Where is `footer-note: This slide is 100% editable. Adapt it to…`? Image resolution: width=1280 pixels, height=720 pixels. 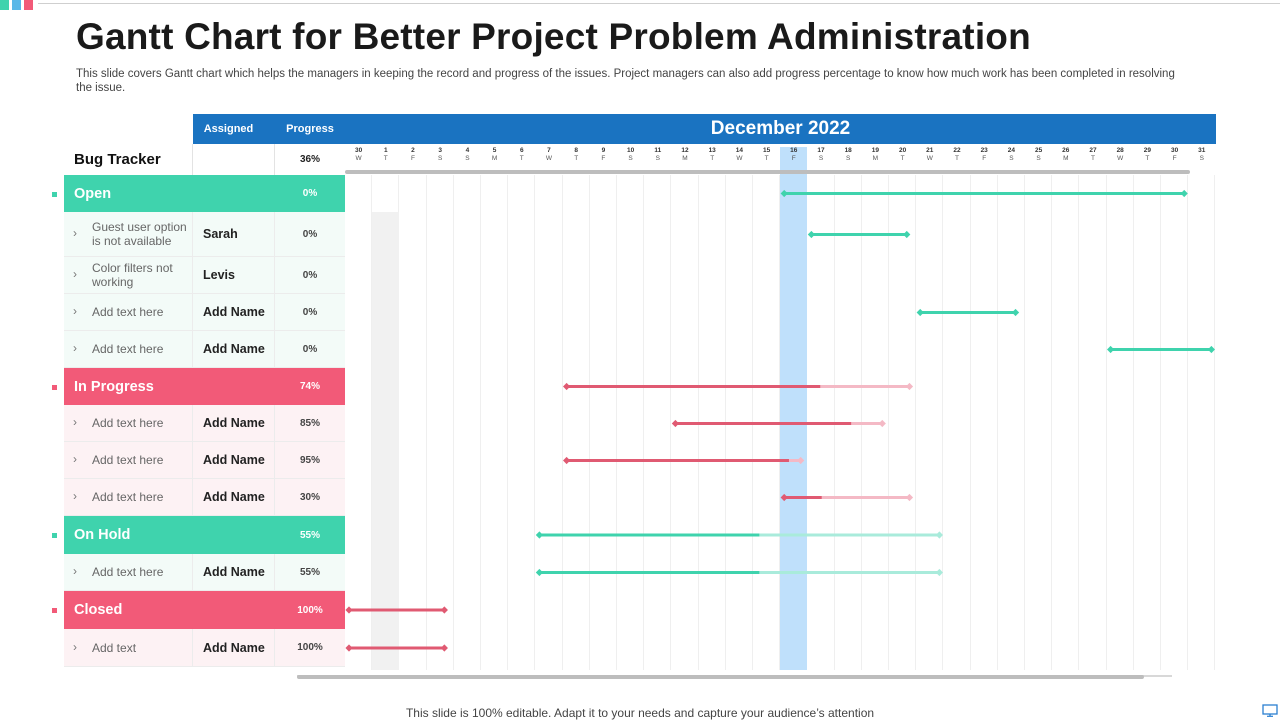
footer-note: This slide is 100% editable. Adapt it to… is located at coordinates (640, 713).